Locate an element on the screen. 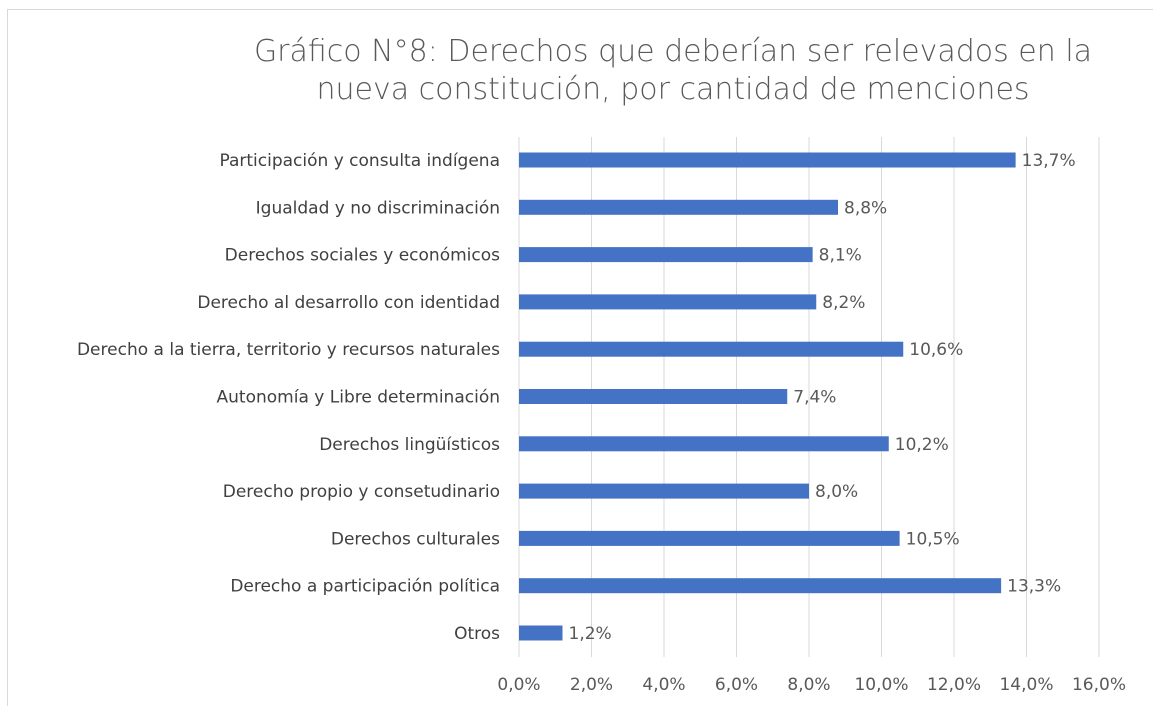 Image resolution: width=1153 pixels, height=706 pixels. data-label: 7,4% is located at coordinates (814, 398).